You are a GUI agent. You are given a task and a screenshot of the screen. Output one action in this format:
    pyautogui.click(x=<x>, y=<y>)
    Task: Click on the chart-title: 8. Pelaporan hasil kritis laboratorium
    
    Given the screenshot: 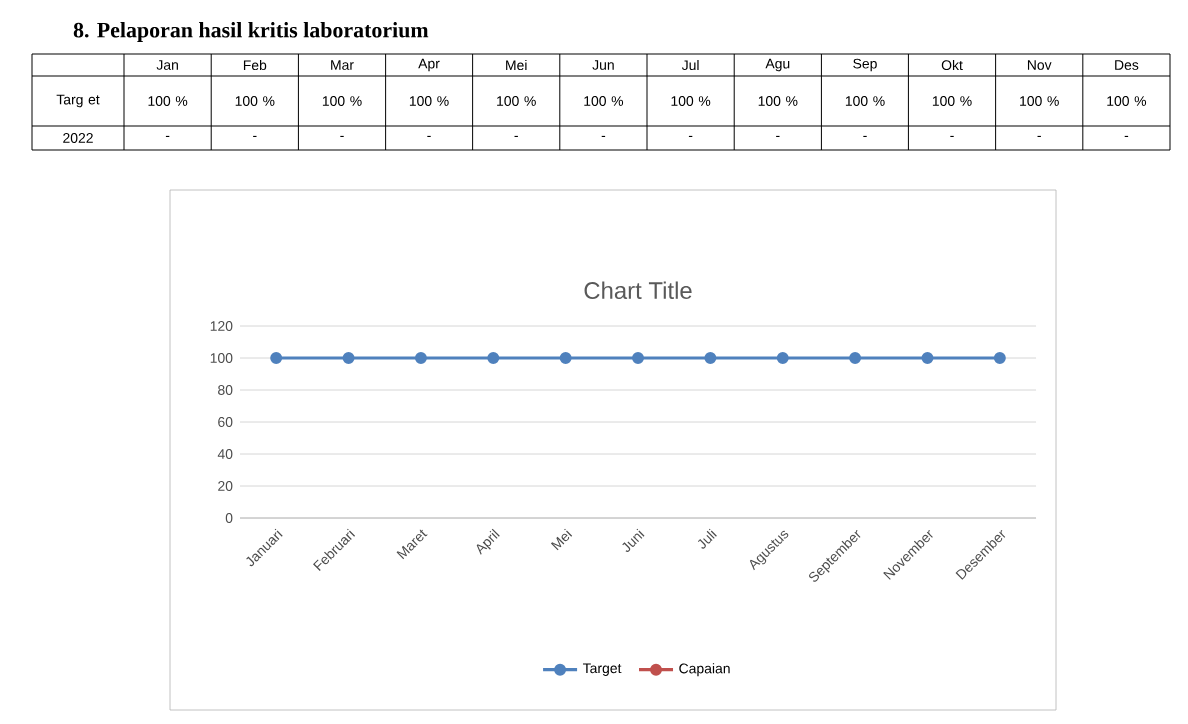 What is the action you would take?
    pyautogui.click(x=251, y=32)
    